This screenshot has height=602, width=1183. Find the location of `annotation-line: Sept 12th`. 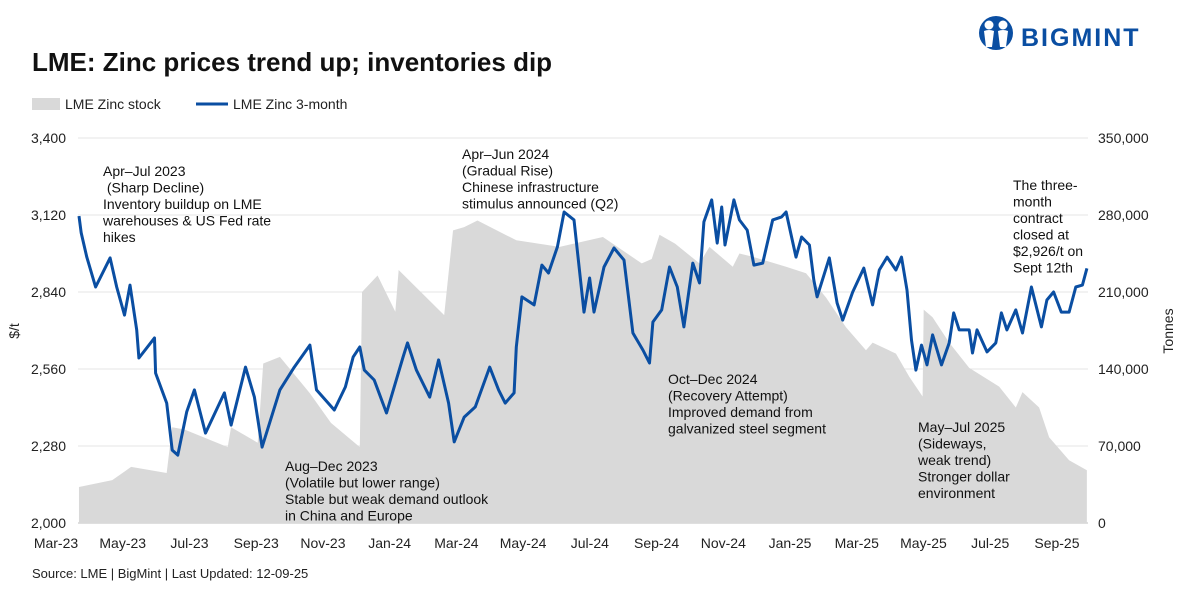

annotation-line: Sept 12th is located at coordinates (1043, 268).